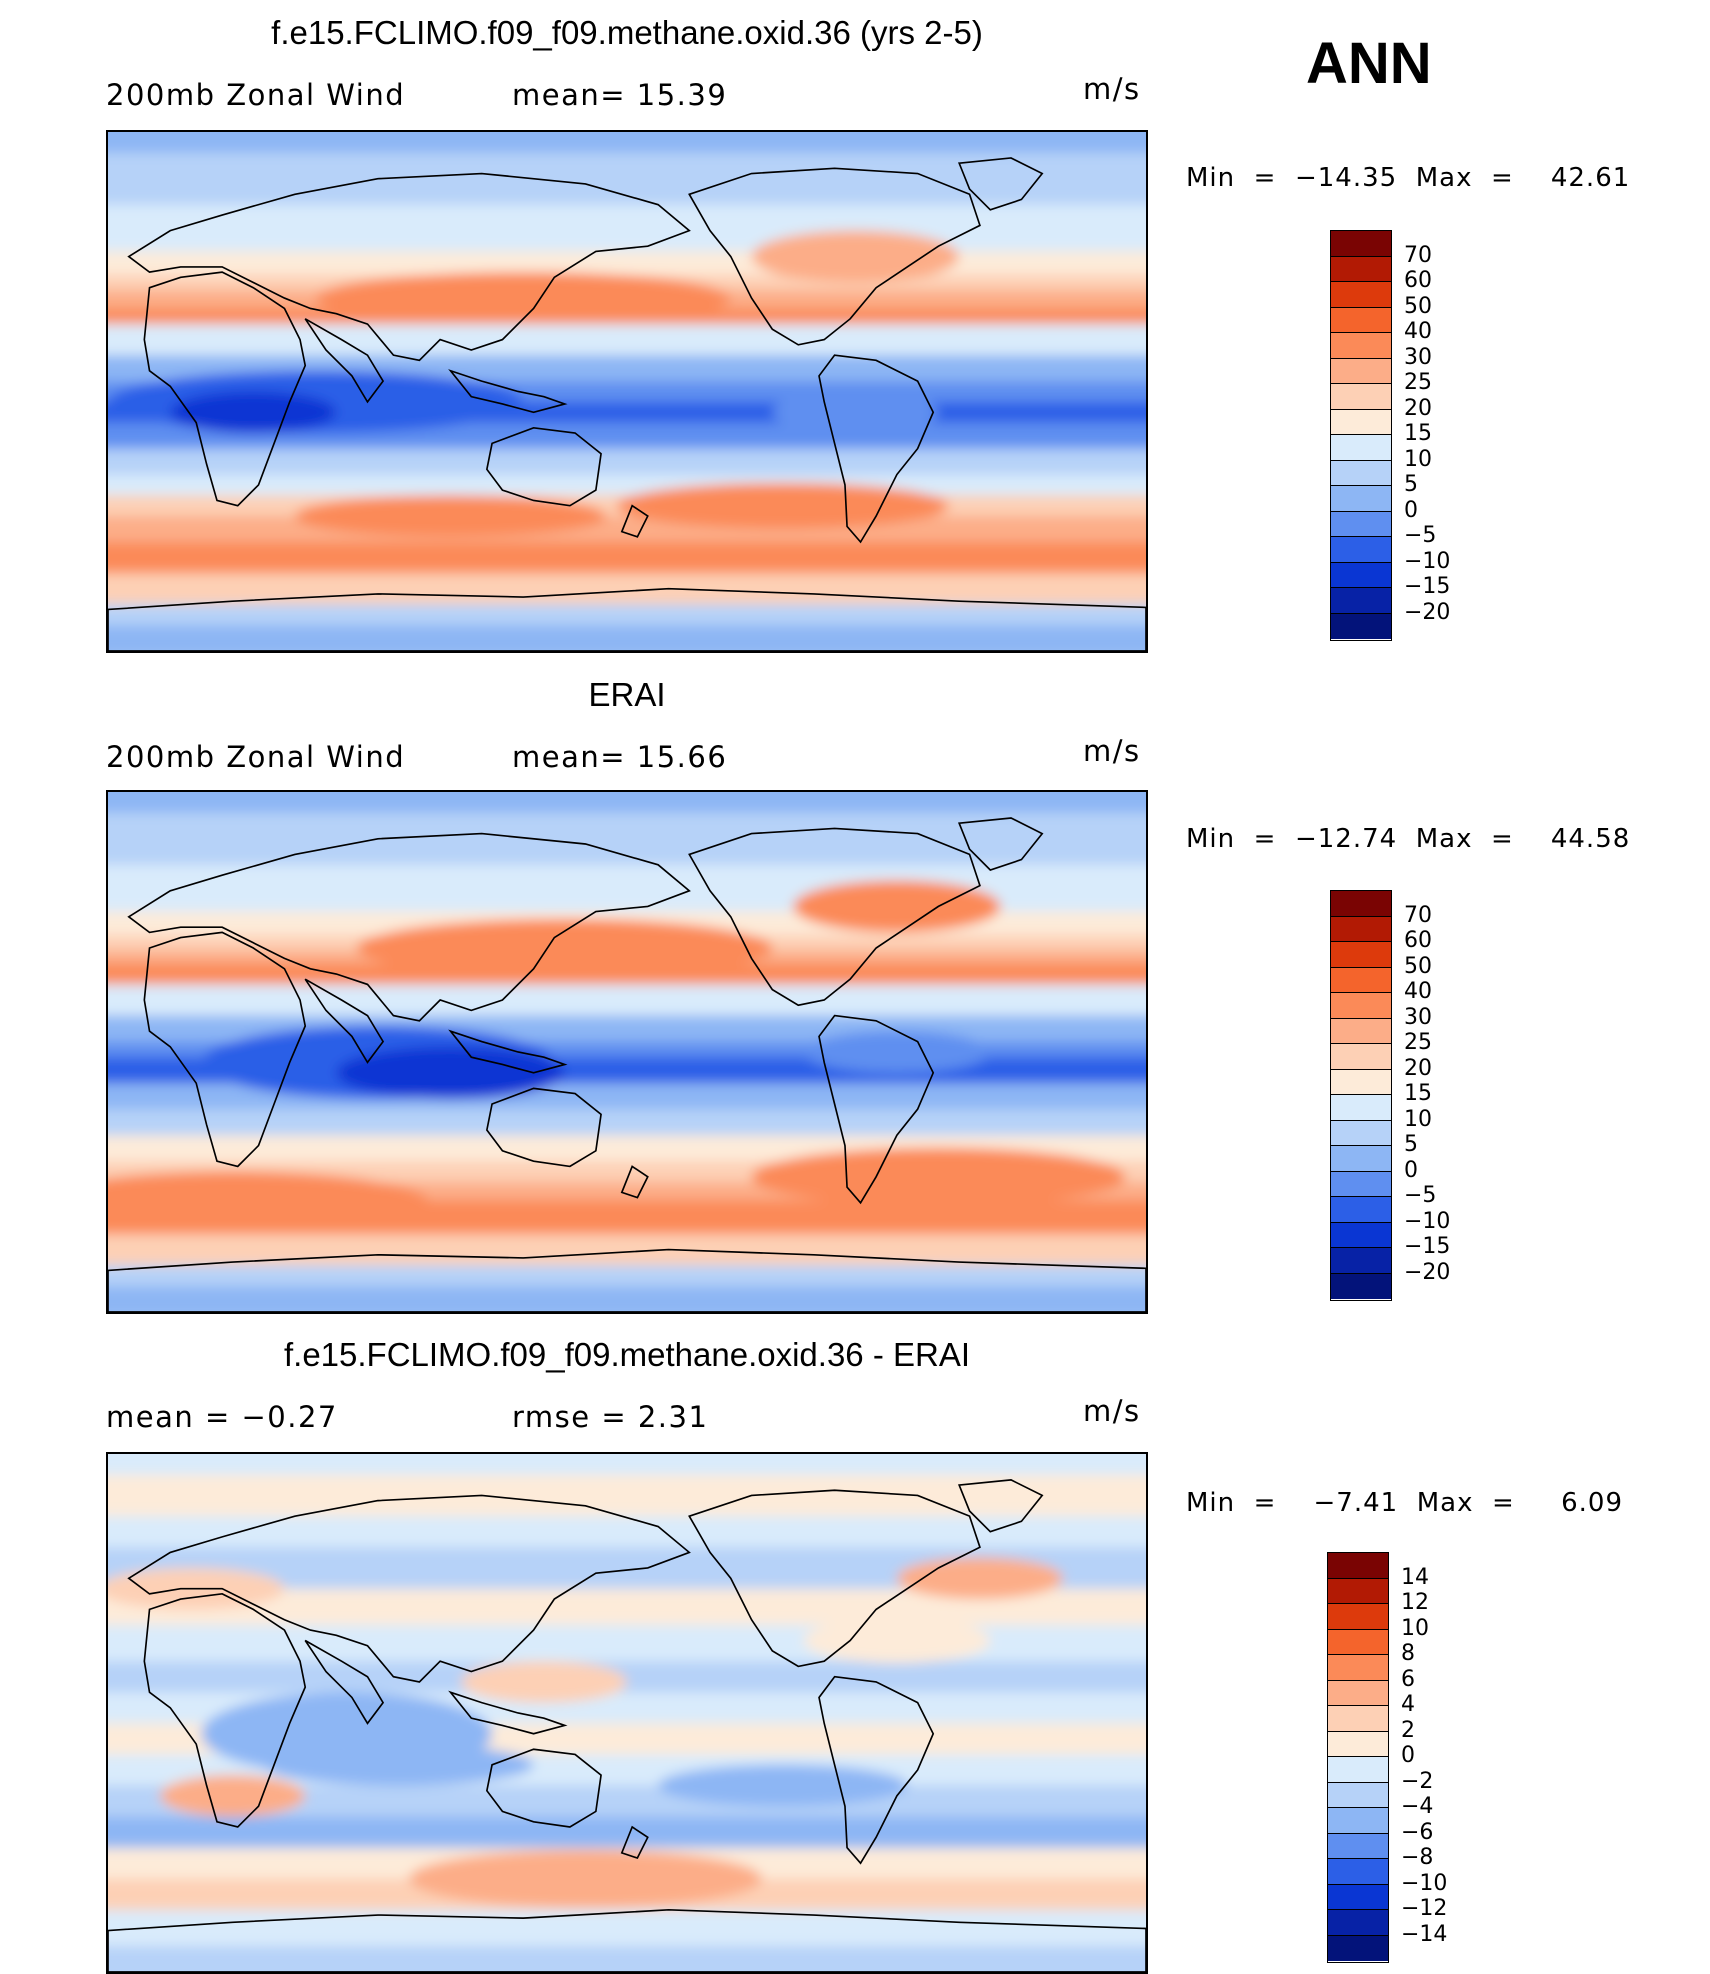 The width and height of the screenshot is (1710, 1974). What do you see at coordinates (1417, 1806) in the screenshot?
I see `colorbar-level-label: −4` at bounding box center [1417, 1806].